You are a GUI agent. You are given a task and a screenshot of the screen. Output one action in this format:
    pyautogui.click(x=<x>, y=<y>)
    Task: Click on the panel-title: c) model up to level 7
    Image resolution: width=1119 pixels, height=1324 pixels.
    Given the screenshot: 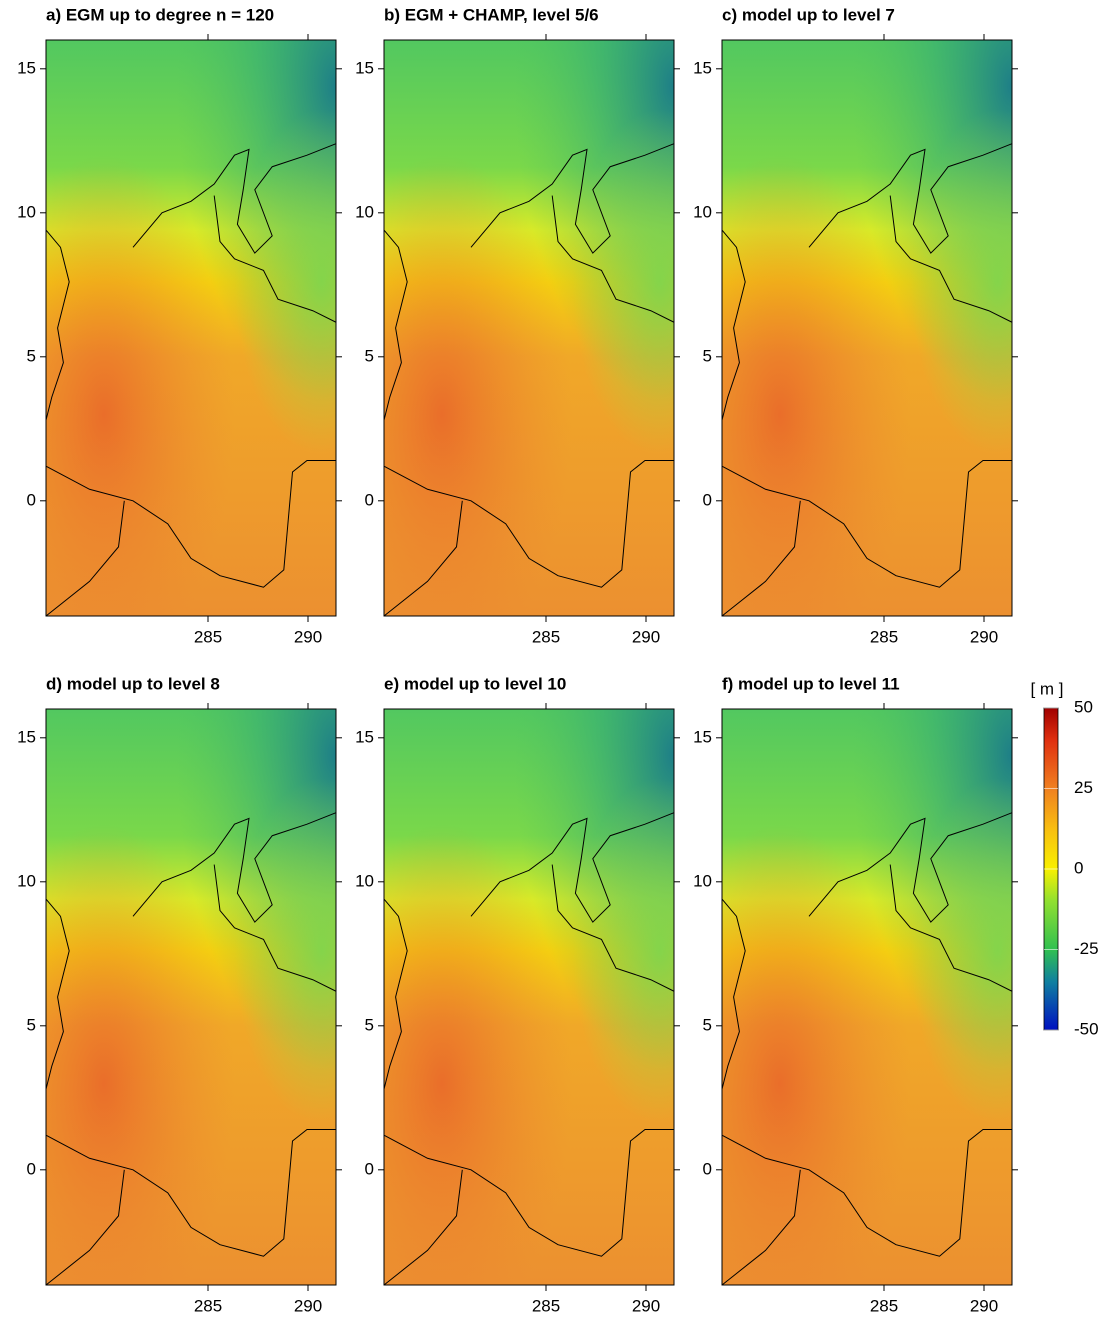 What is the action you would take?
    pyautogui.click(x=808, y=14)
    